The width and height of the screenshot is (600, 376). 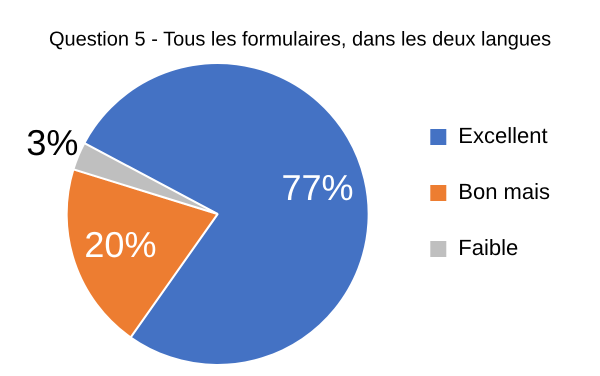 I want to click on legend-label: Faible, so click(x=488, y=247).